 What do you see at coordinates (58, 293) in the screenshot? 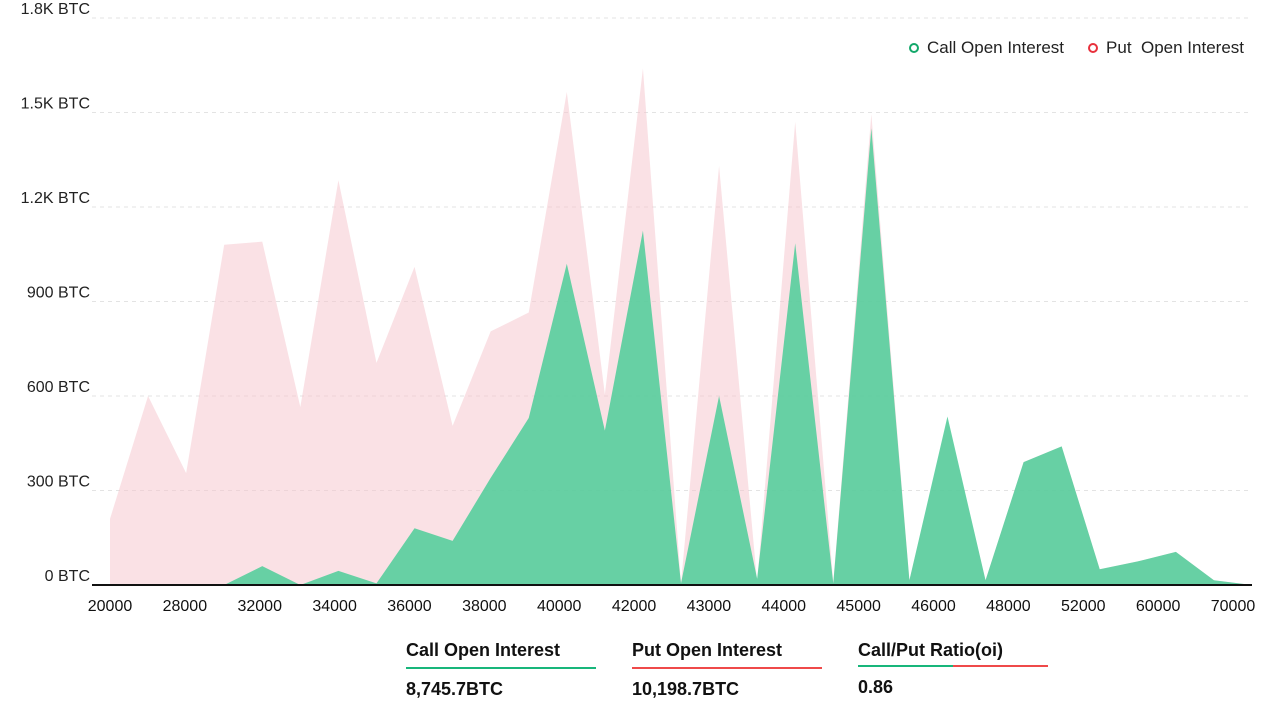
I see `y-tick-label: 900 BTC` at bounding box center [58, 293].